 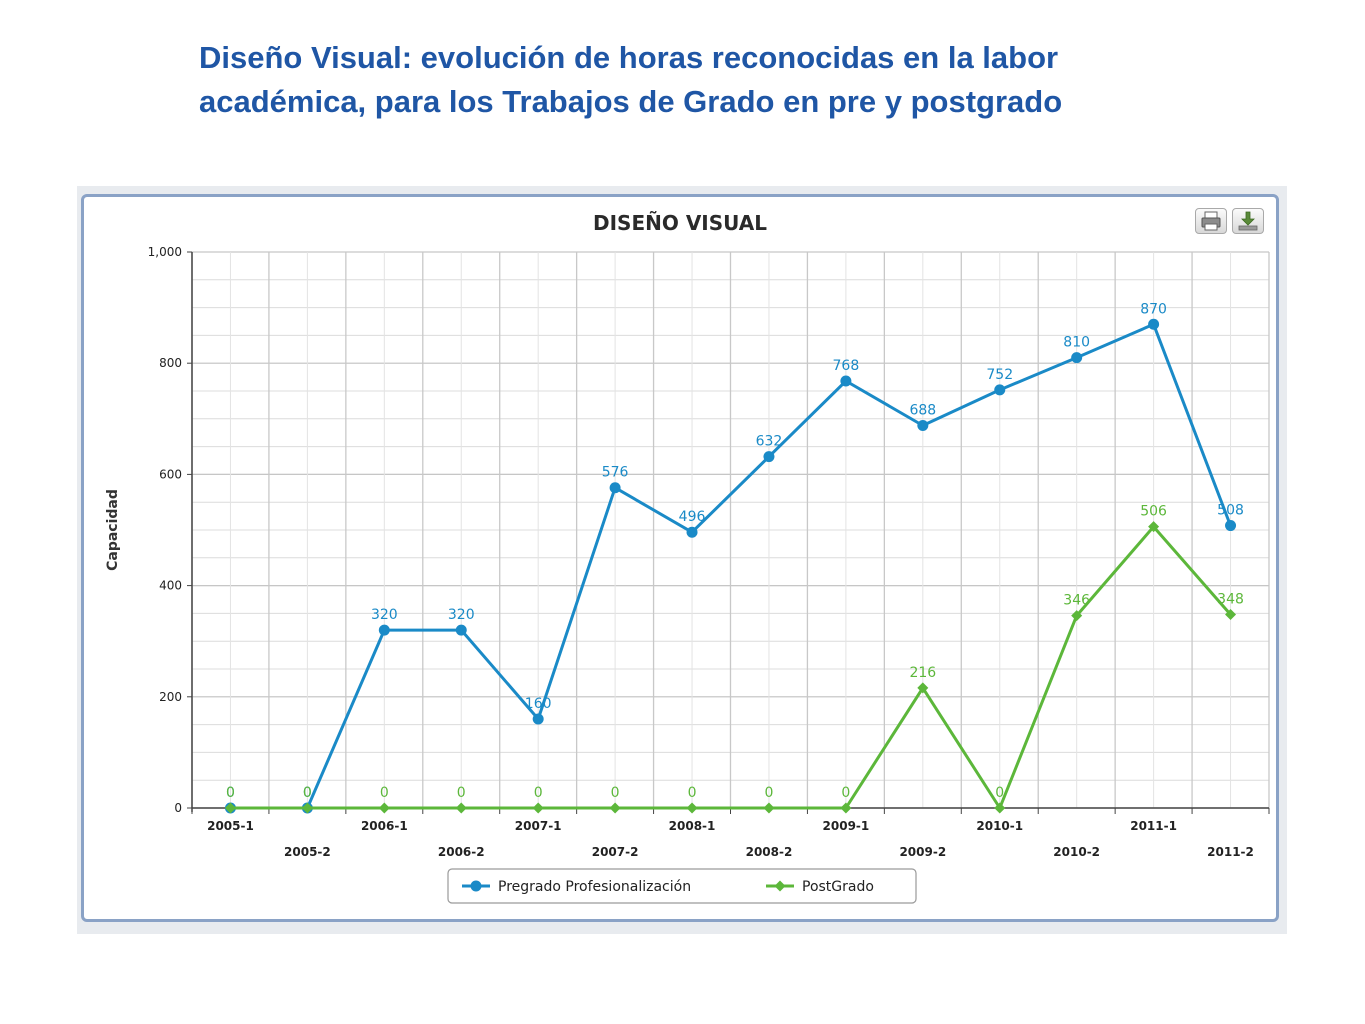 What do you see at coordinates (461, 852) in the screenshot?
I see `x-tick-label: 2006-2` at bounding box center [461, 852].